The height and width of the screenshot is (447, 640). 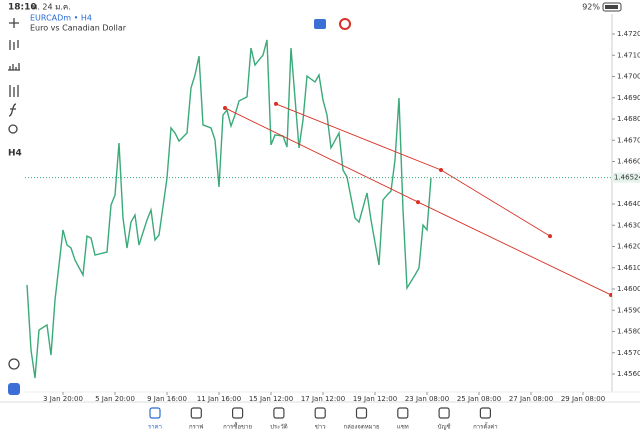 I want to click on nav-label: ประวัติ, so click(x=279, y=427).